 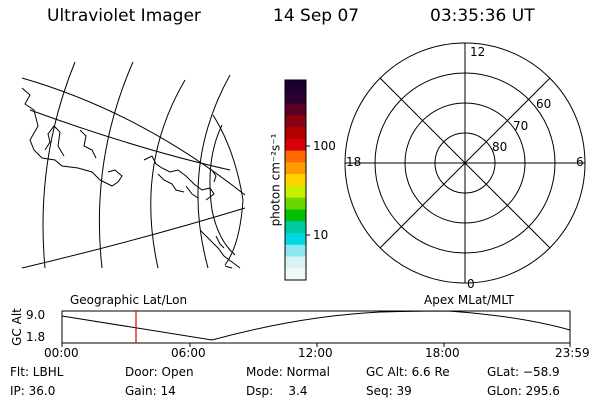 I want to click on door-status: Door: Open, so click(x=159, y=372).